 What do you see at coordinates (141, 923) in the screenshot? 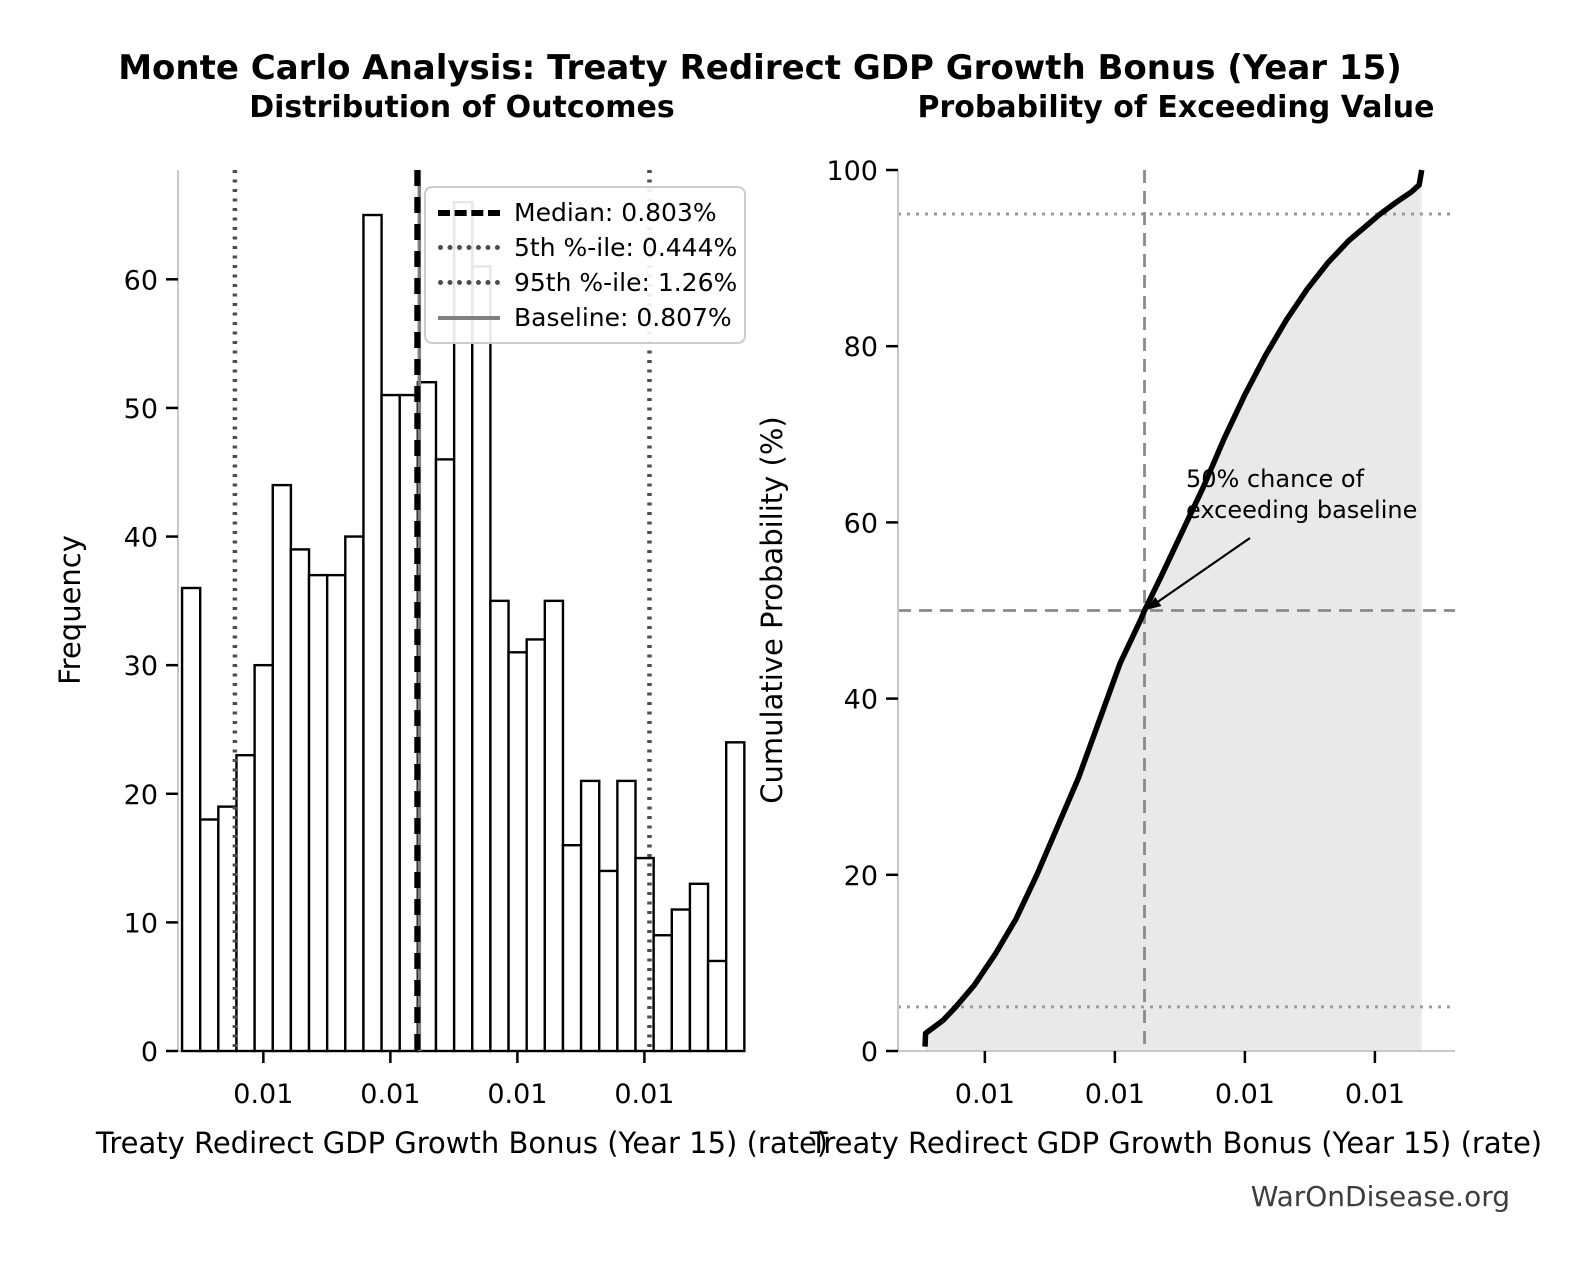
I see `y-tick-label: 10` at bounding box center [141, 923].